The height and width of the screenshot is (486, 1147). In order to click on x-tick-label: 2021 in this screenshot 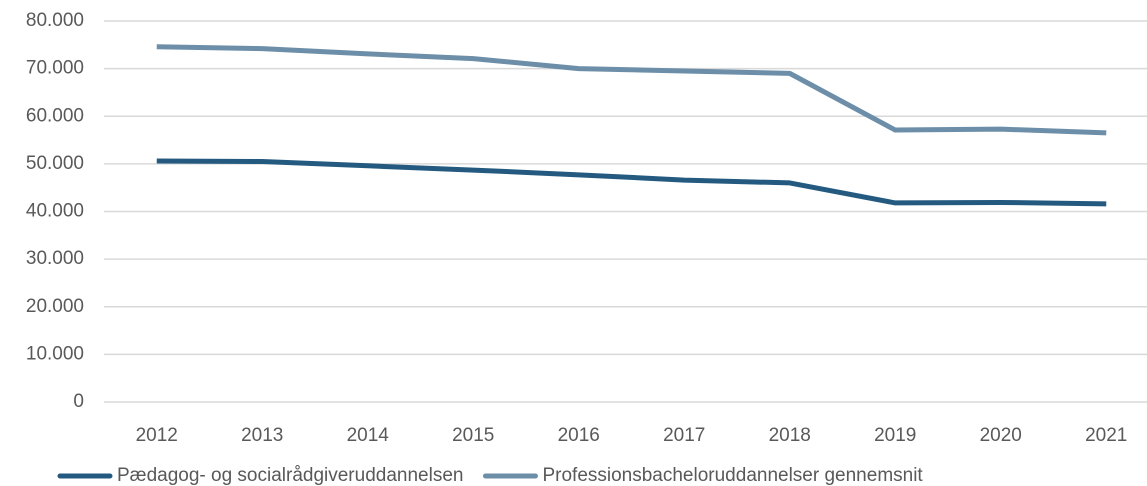, I will do `click(1106, 435)`.